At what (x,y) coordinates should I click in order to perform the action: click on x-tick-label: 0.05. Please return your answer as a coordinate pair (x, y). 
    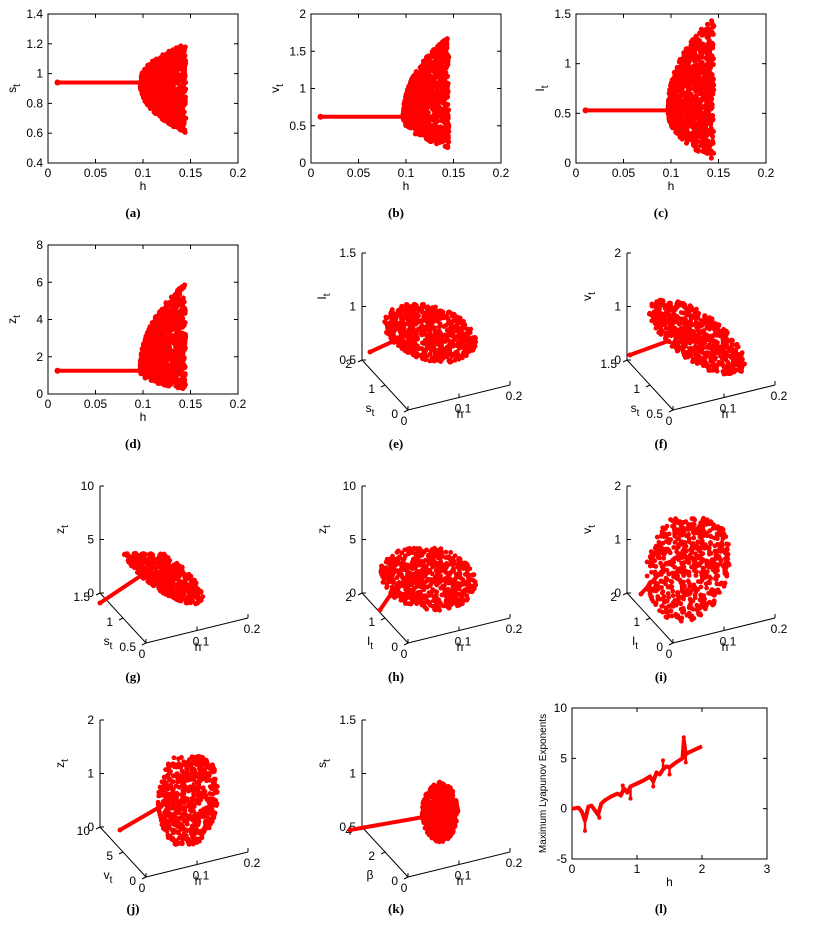
    Looking at the image, I should click on (624, 173).